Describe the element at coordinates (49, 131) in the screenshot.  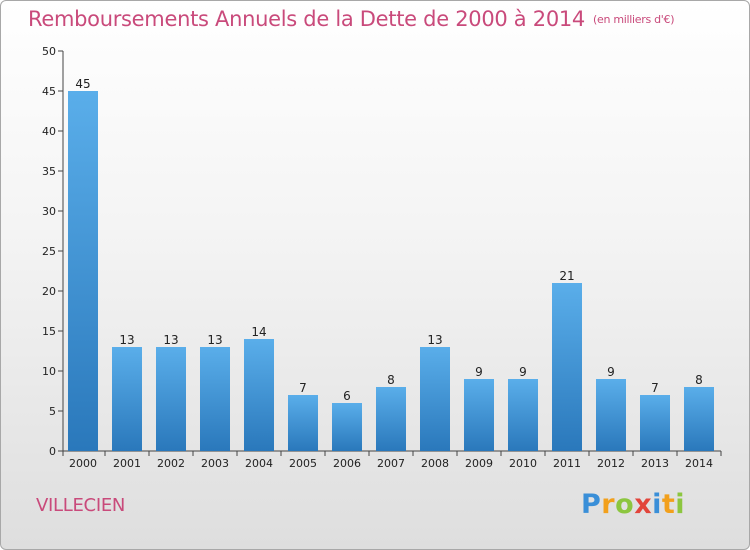
I see `y-tick-label: 40` at that location.